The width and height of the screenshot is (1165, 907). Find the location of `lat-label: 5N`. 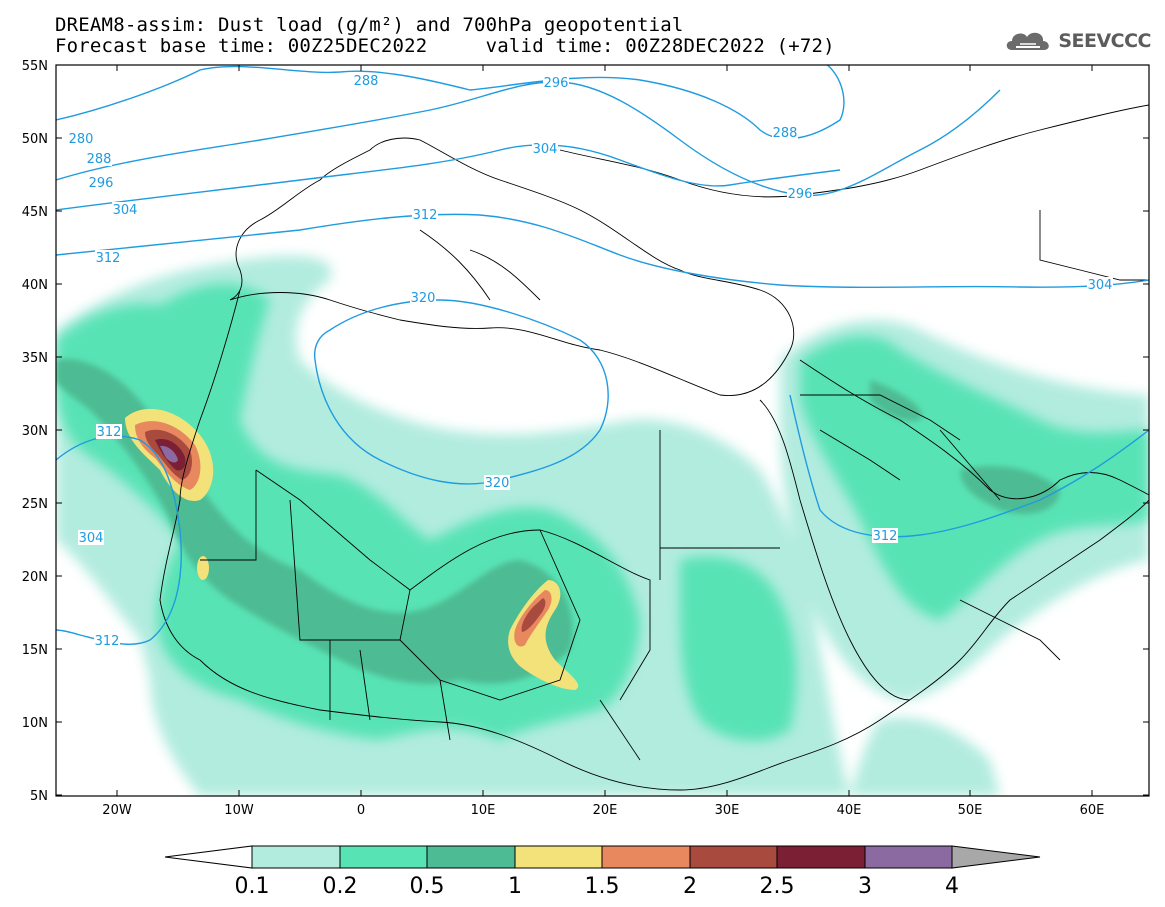

lat-label: 5N is located at coordinates (39, 796).